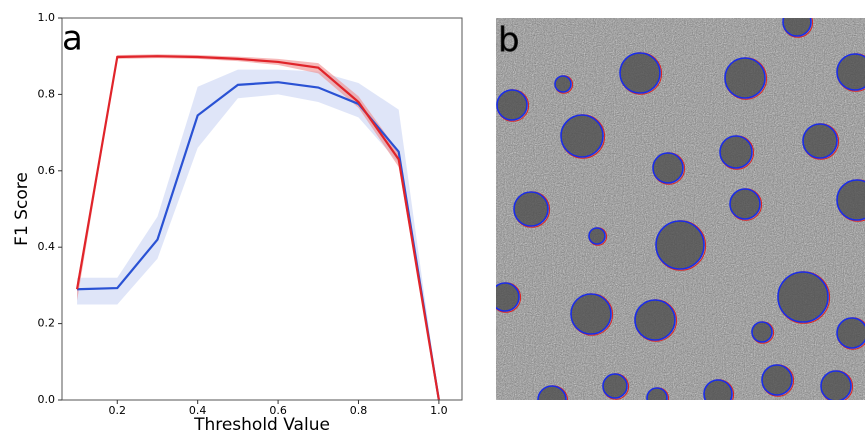  I want to click on x-tick-label: 0.4, so click(198, 410).